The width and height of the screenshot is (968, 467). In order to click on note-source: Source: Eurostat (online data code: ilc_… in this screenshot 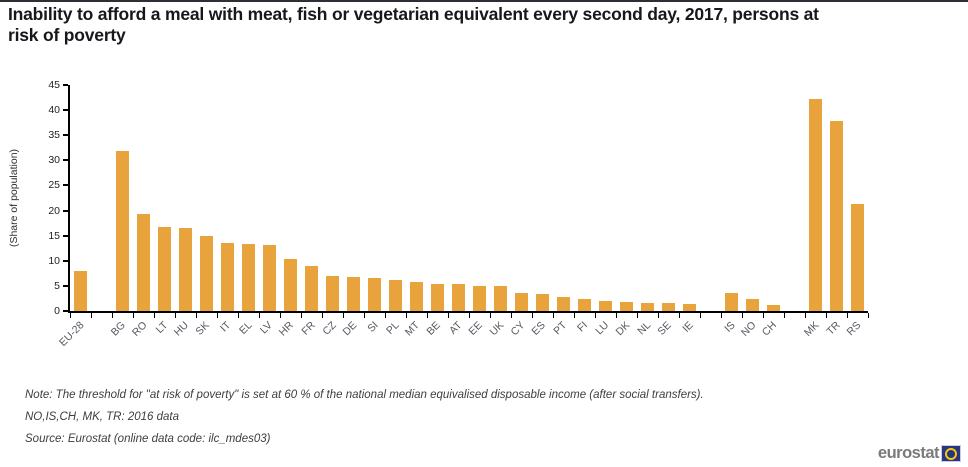, I will do `click(148, 439)`.